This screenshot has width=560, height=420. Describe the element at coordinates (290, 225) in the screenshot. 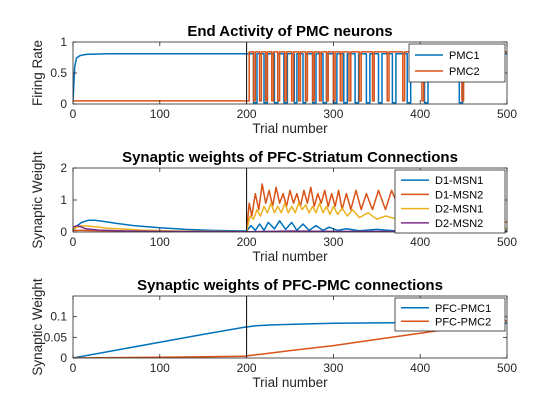

I see `series-line-d1-msn1` at that location.